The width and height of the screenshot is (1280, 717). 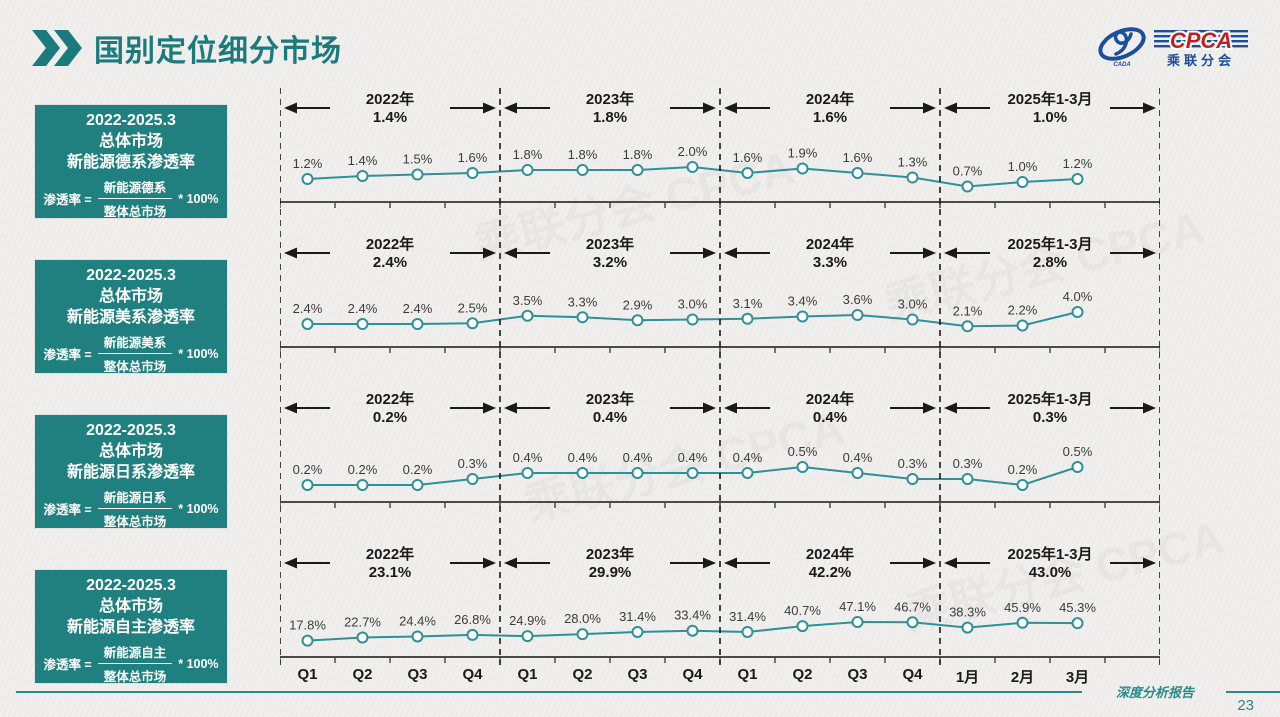 What do you see at coordinates (362, 622) in the screenshot?
I see `data-label: 22.7%` at bounding box center [362, 622].